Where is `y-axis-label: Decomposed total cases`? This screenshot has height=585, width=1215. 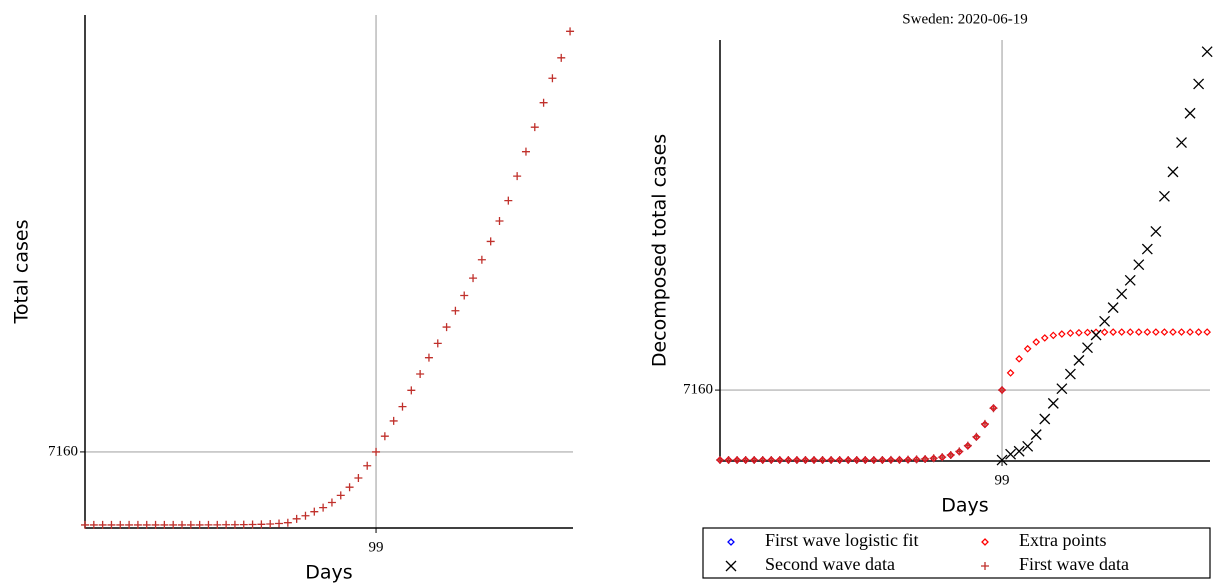
y-axis-label: Decomposed total cases is located at coordinates (660, 250).